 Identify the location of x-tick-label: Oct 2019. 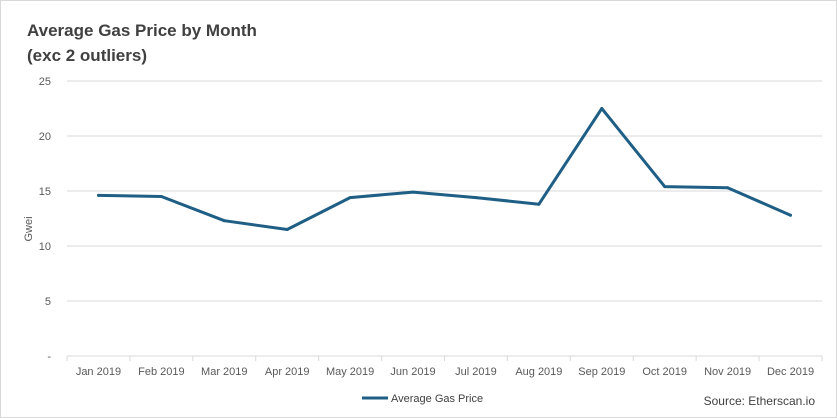
(664, 372).